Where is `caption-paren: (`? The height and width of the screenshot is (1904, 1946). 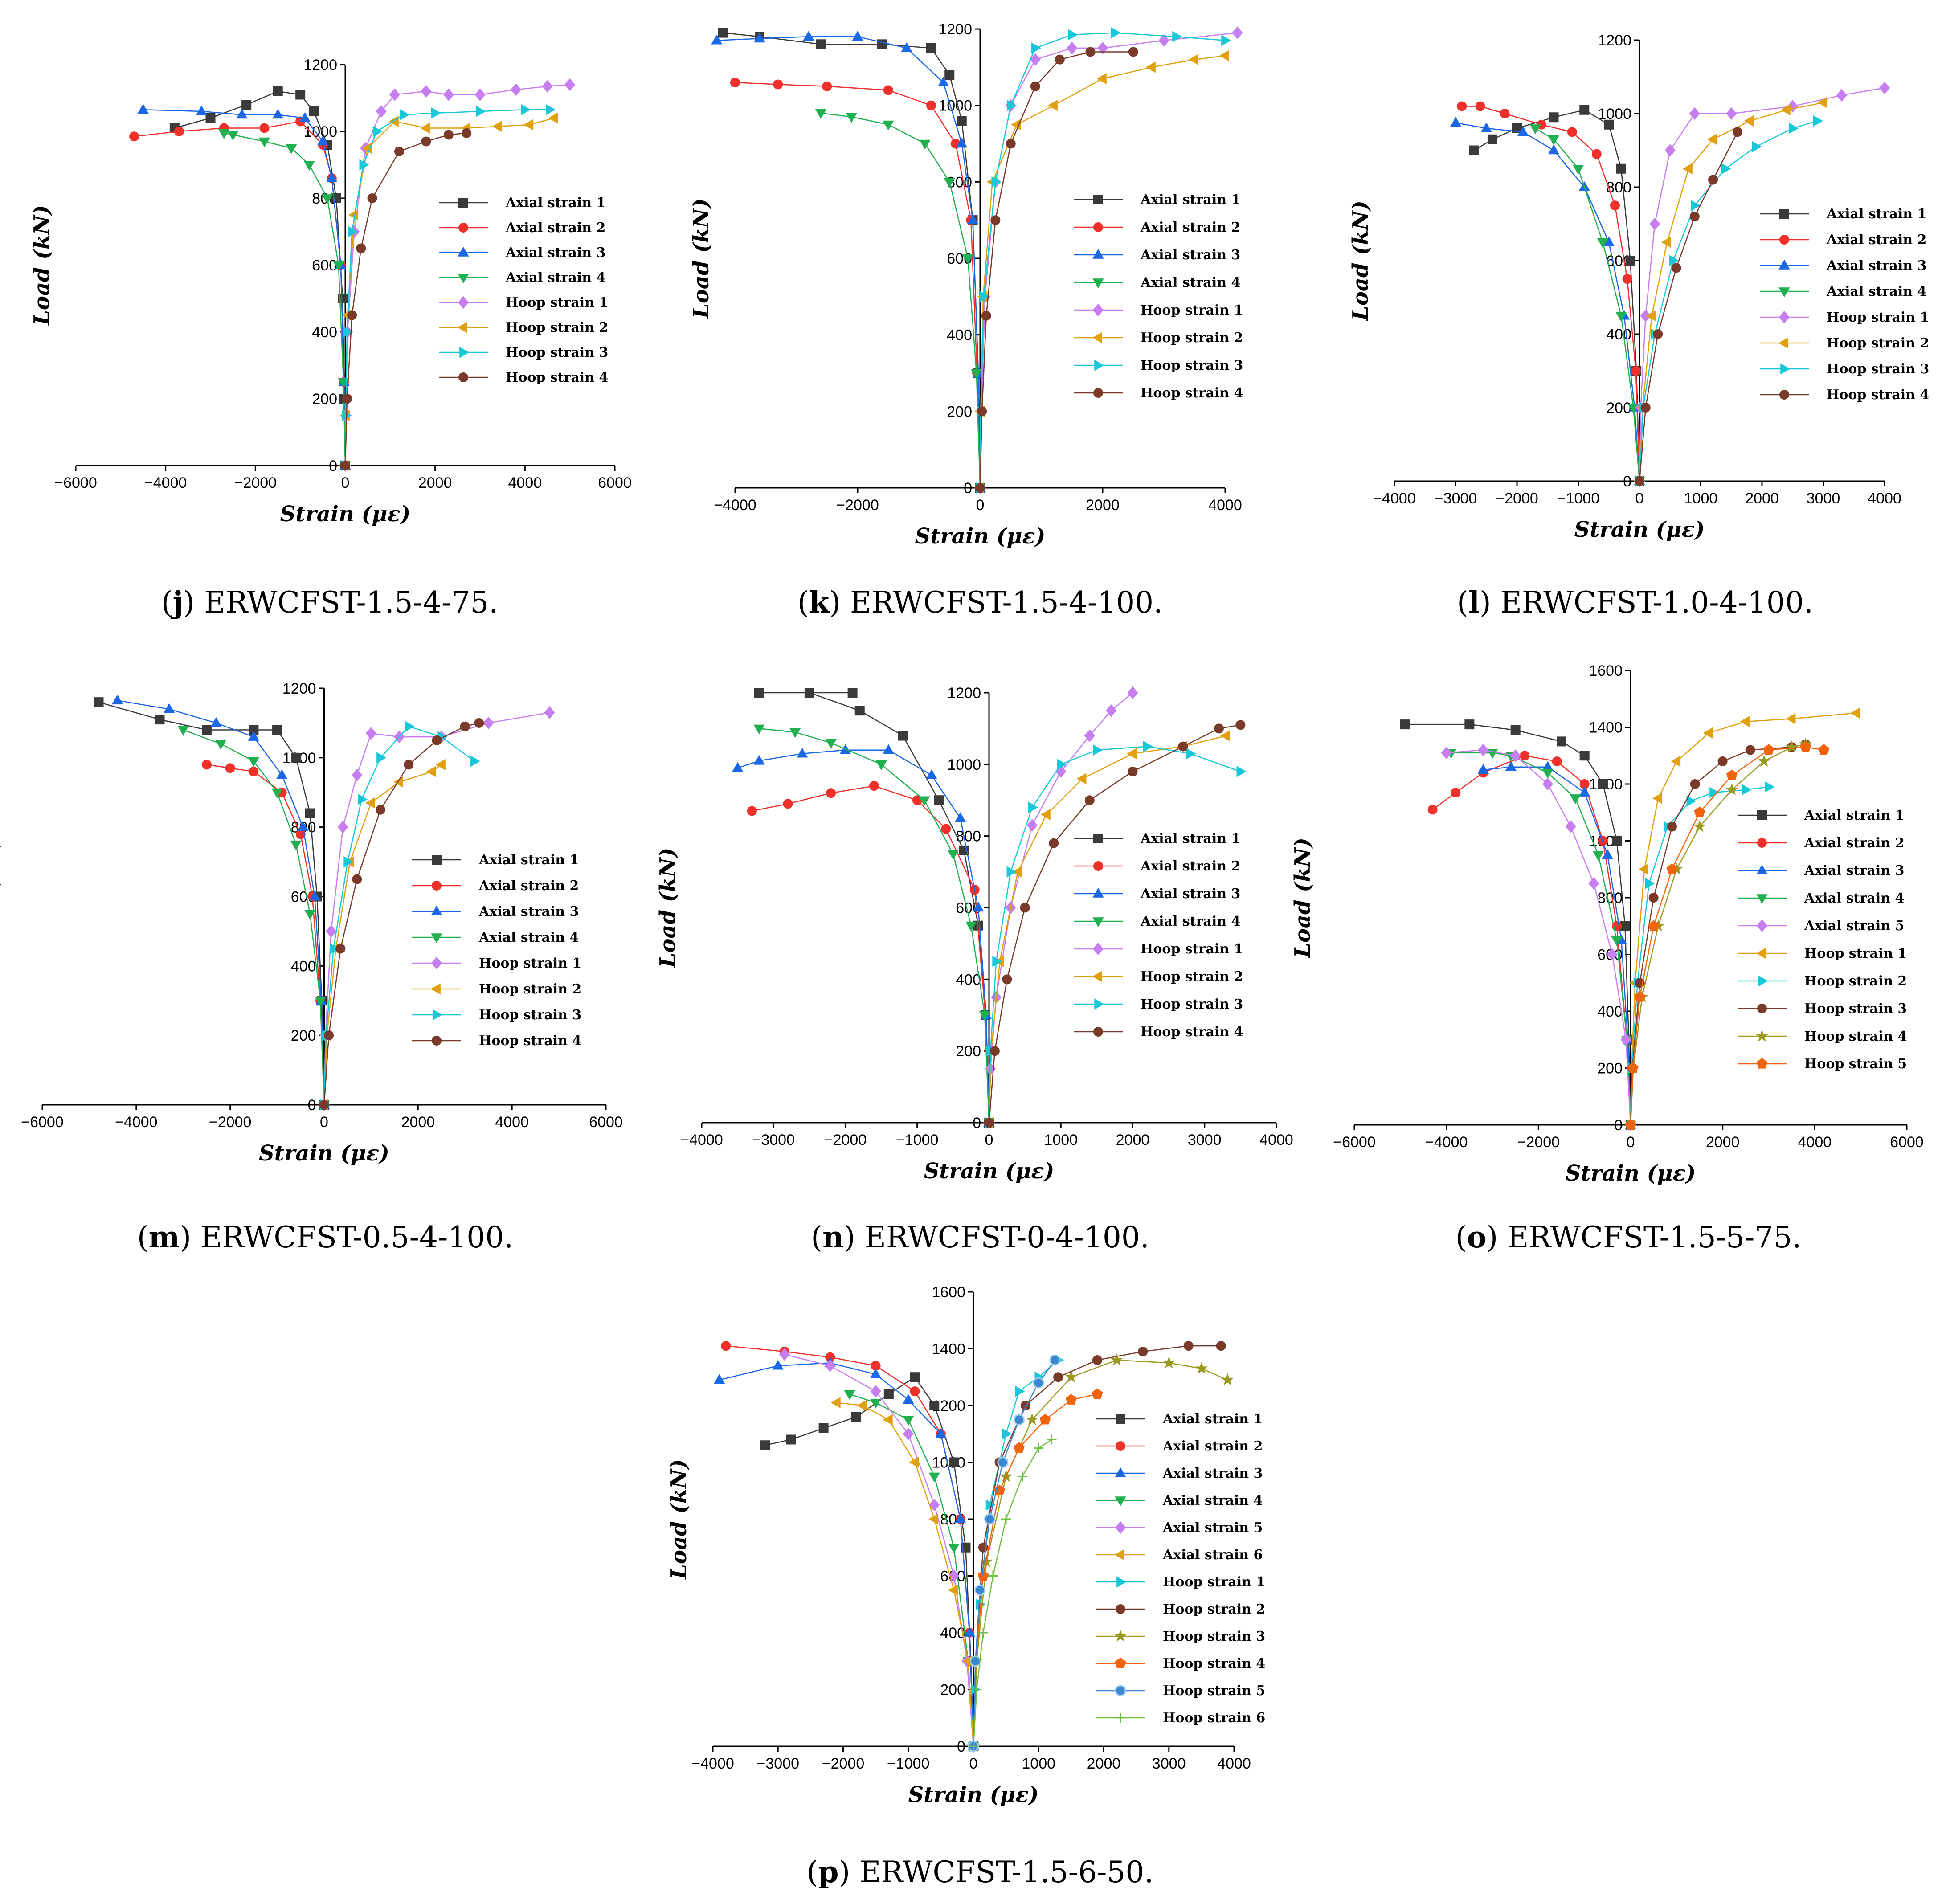
caption-paren: ( is located at coordinates (1461, 1237).